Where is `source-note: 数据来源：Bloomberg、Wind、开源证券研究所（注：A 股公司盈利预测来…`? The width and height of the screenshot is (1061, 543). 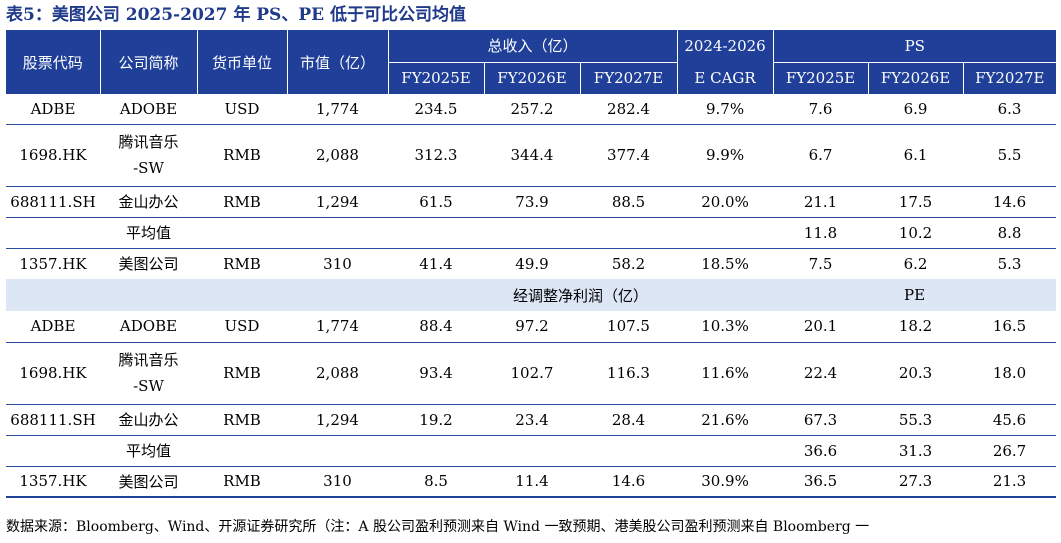
source-note: 数据来源：Bloomberg、Wind、开源证券研究所（注：A 股公司盈利预测来… is located at coordinates (438, 527).